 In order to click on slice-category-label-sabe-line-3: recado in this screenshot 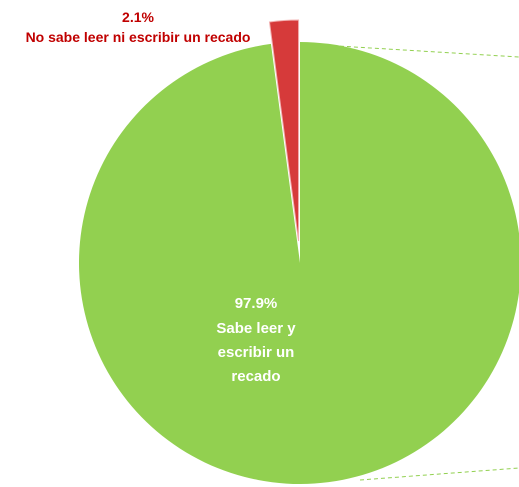, I will do `click(255, 376)`.